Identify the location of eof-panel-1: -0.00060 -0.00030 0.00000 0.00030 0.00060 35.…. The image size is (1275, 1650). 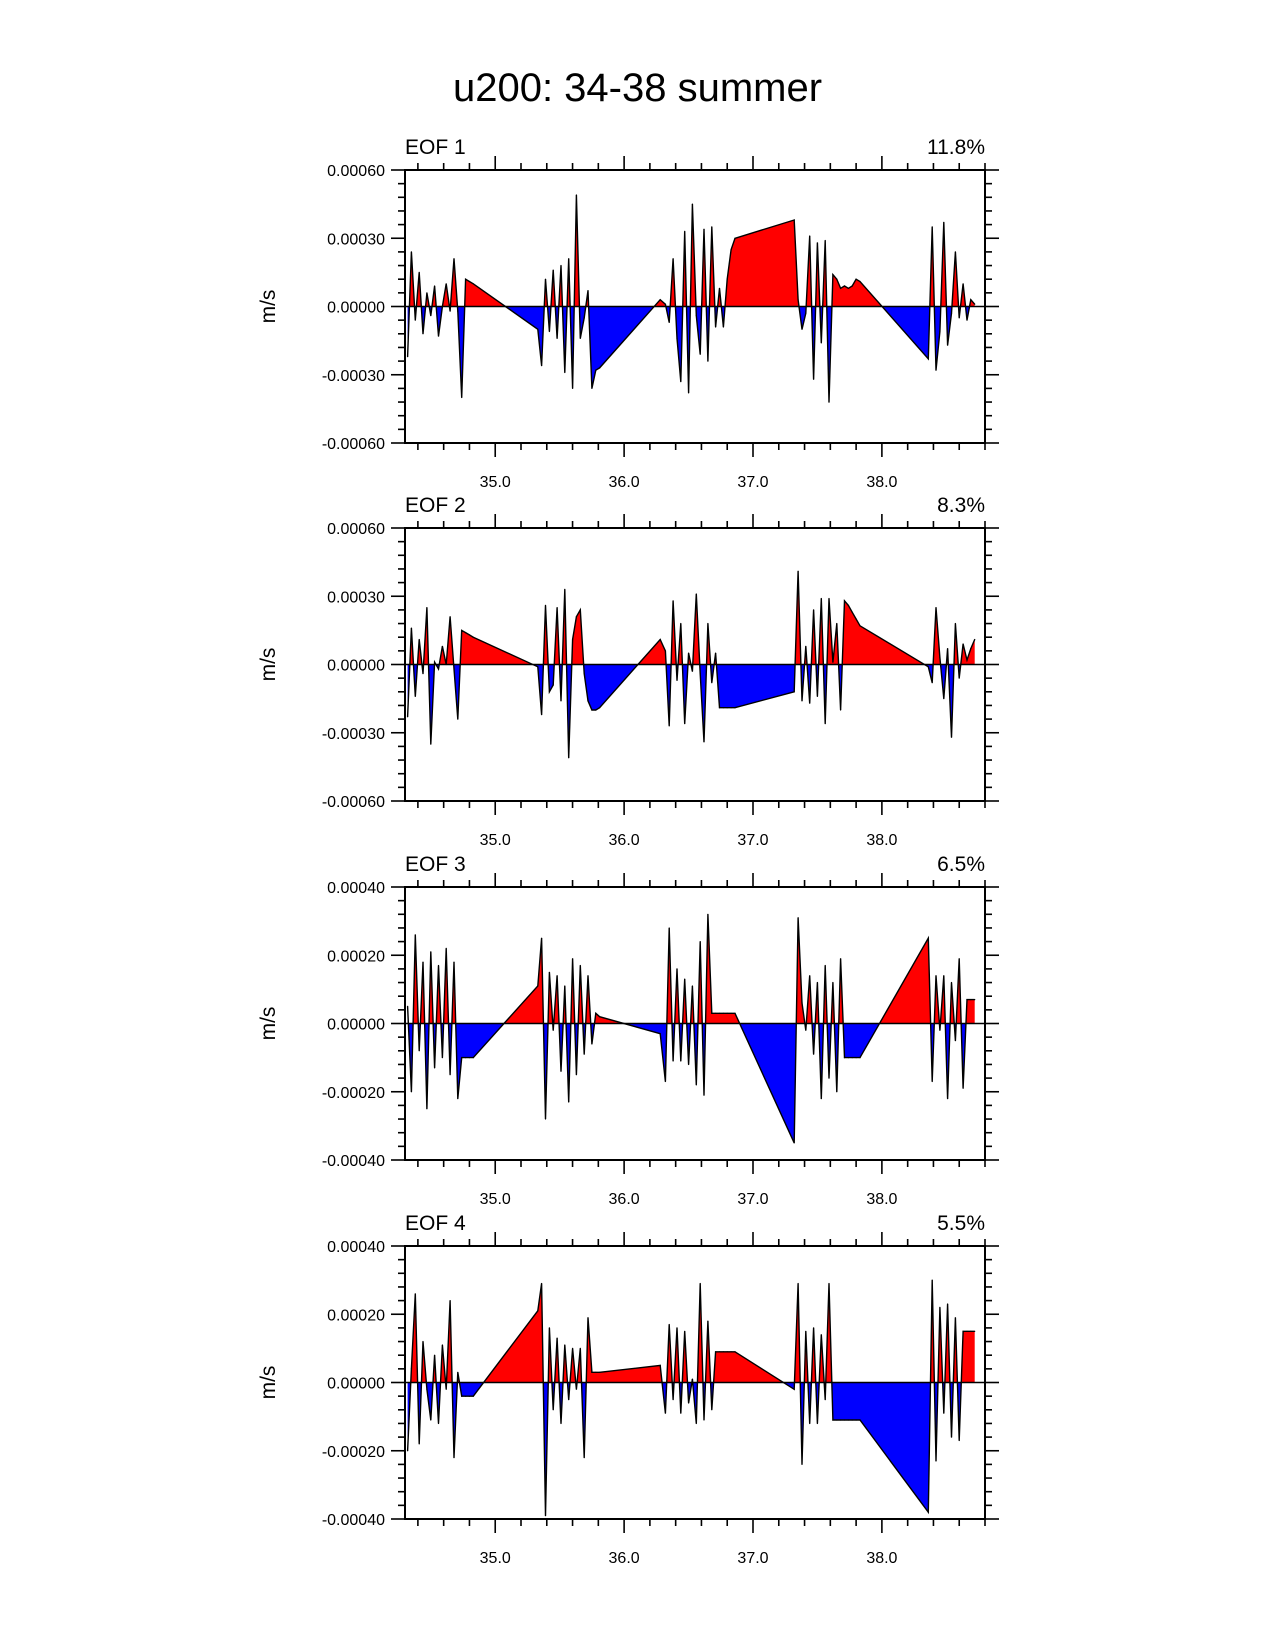
(628, 313).